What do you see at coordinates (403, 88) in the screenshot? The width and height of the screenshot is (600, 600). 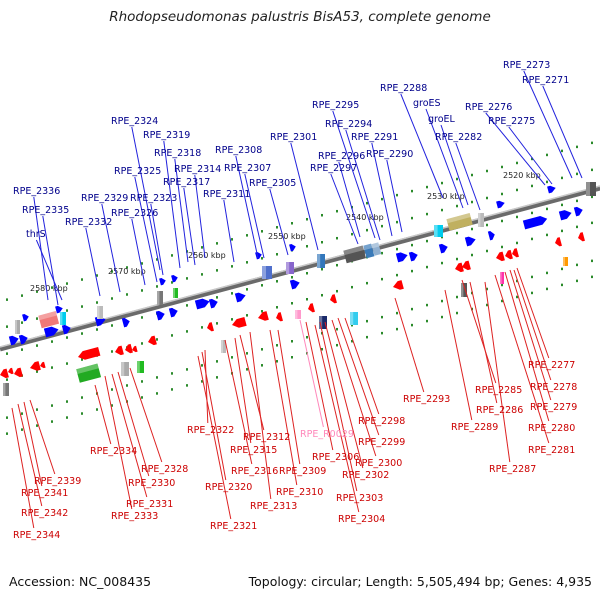 I see `gene-label: RPE_2288` at bounding box center [403, 88].